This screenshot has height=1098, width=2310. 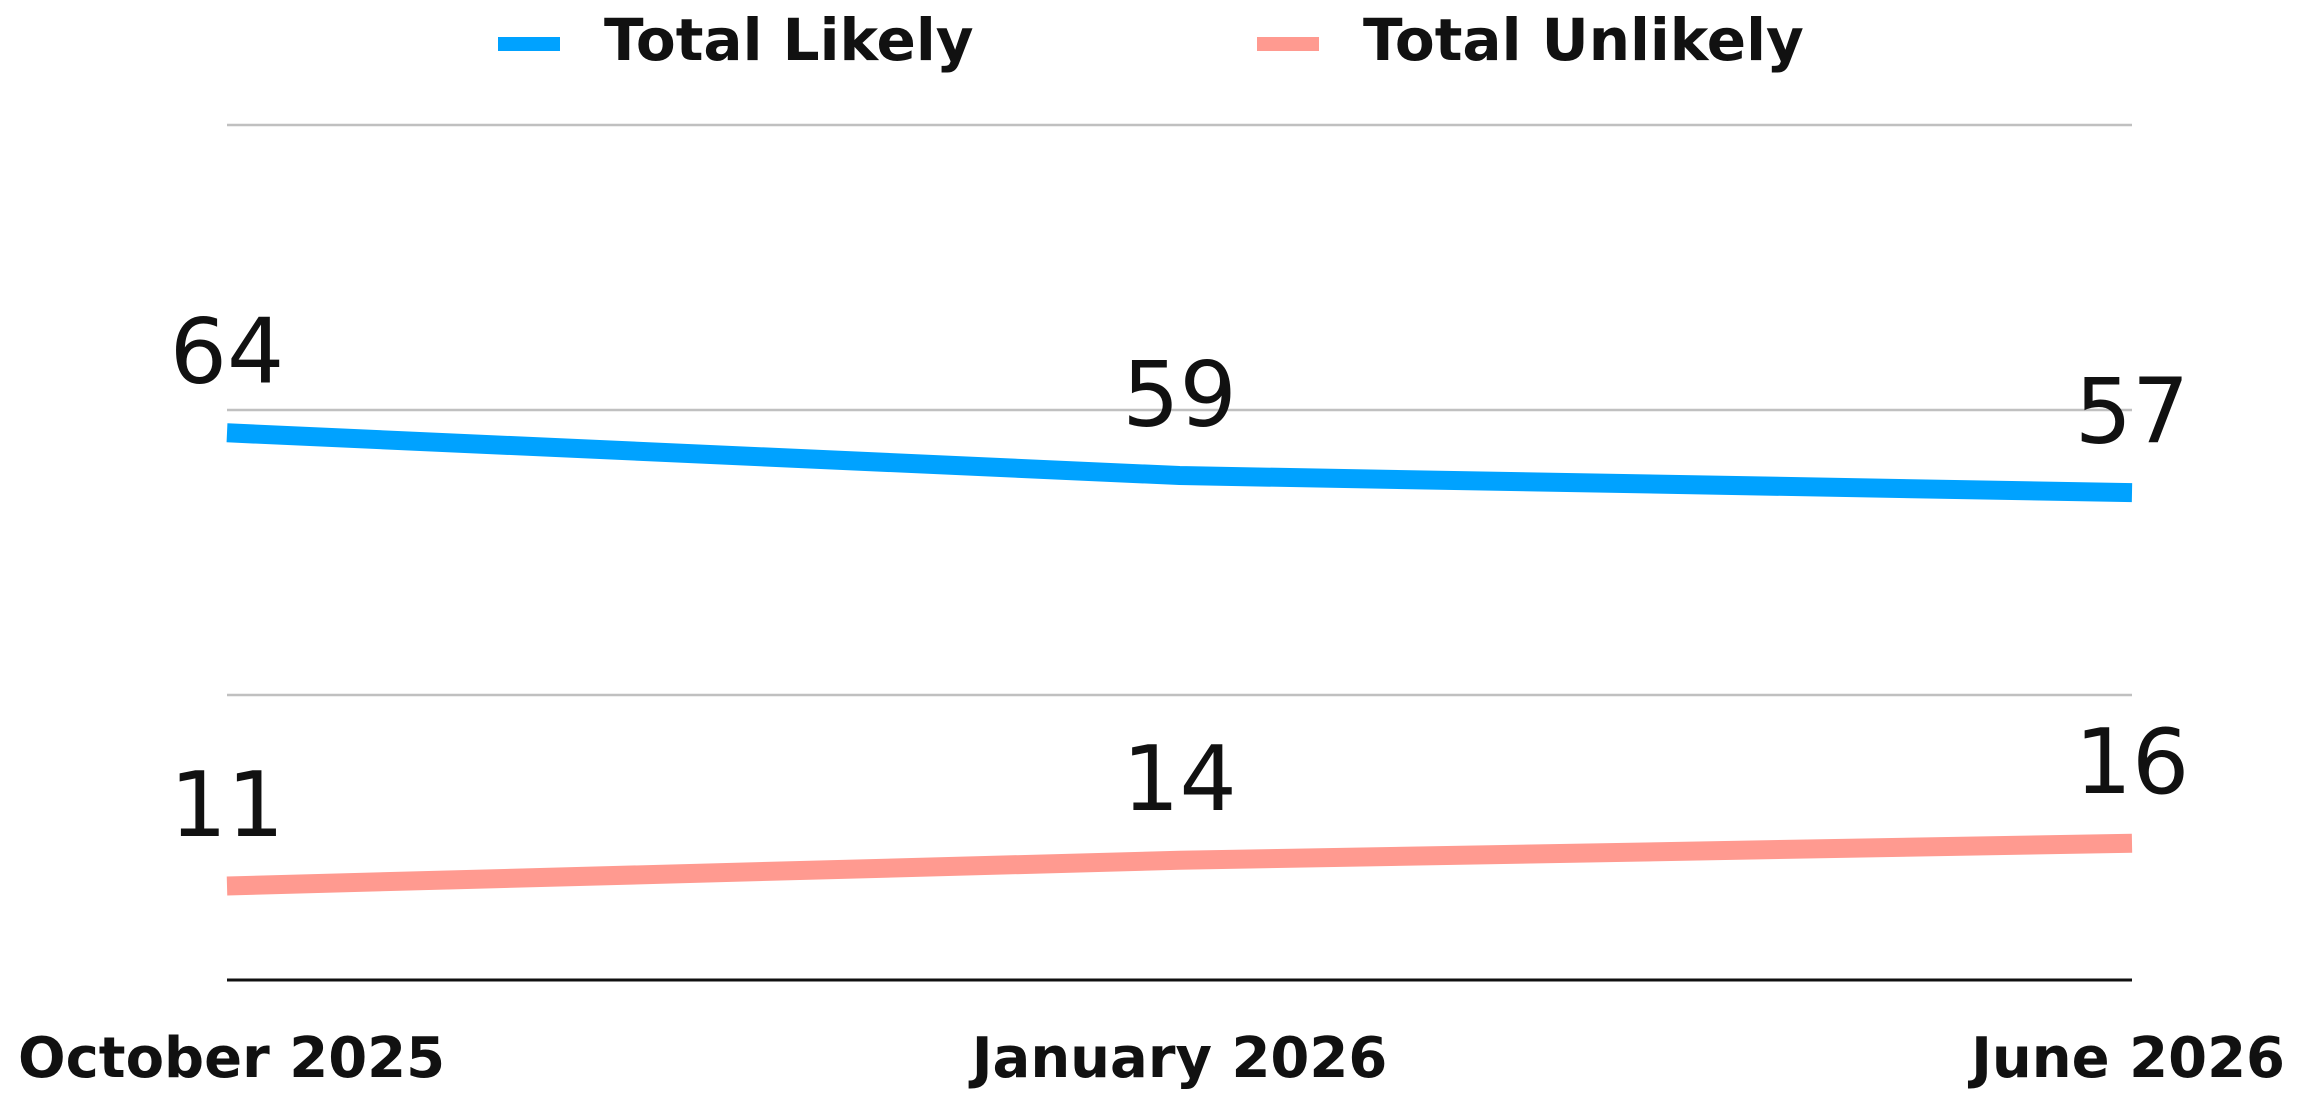 What do you see at coordinates (789, 40) in the screenshot?
I see `legend-label: Total Likely` at bounding box center [789, 40].